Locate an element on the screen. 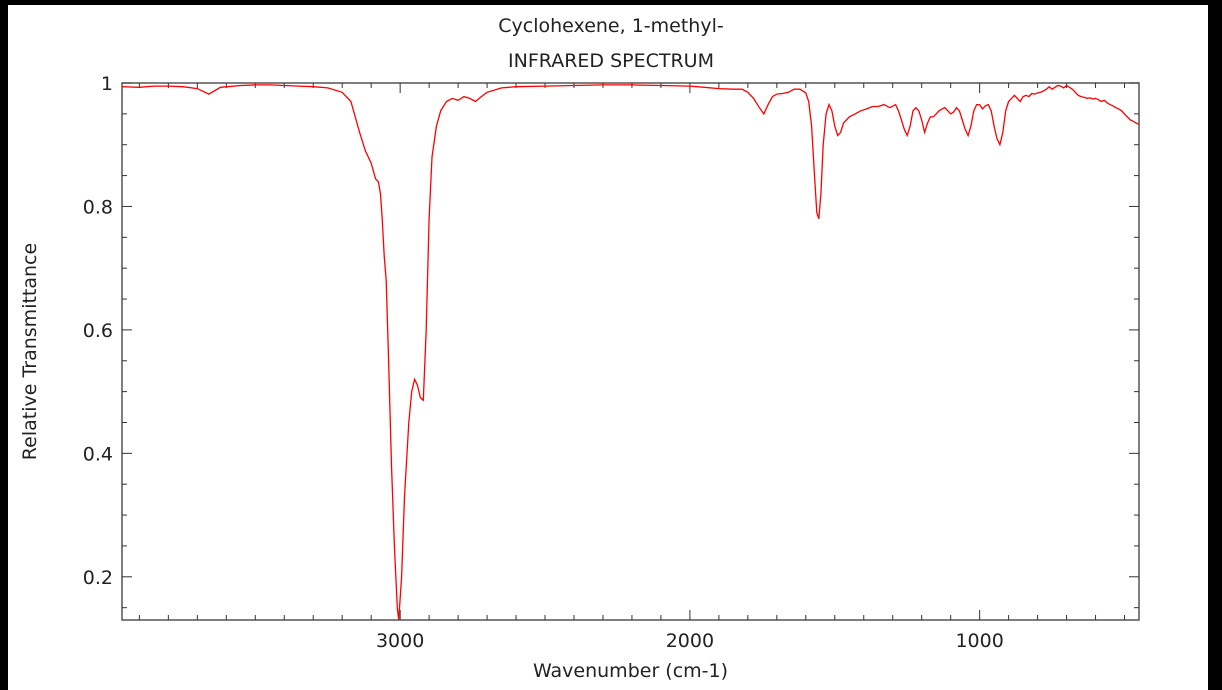  chart-subtitle: INFRARED SPECTRUM is located at coordinates (611, 61).